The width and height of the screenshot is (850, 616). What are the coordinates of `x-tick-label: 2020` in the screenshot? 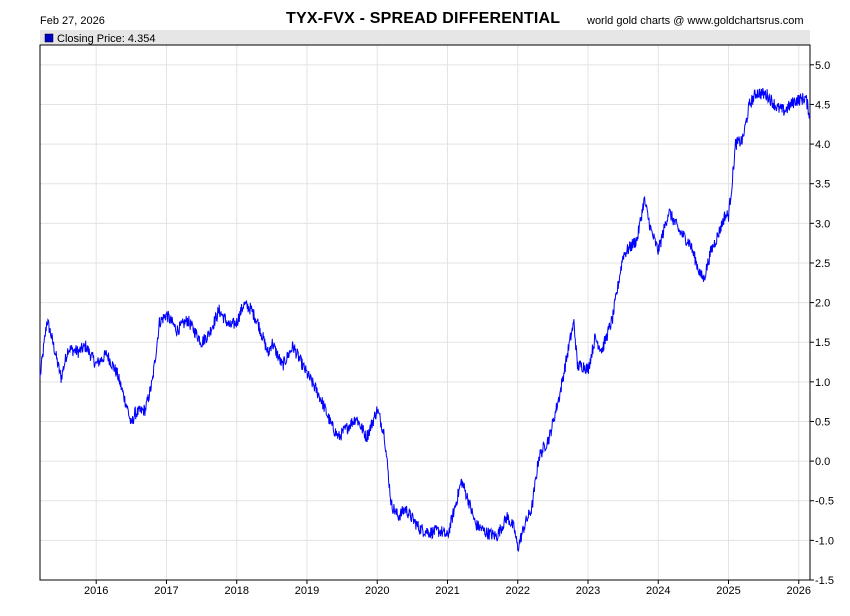 It's located at (377, 591).